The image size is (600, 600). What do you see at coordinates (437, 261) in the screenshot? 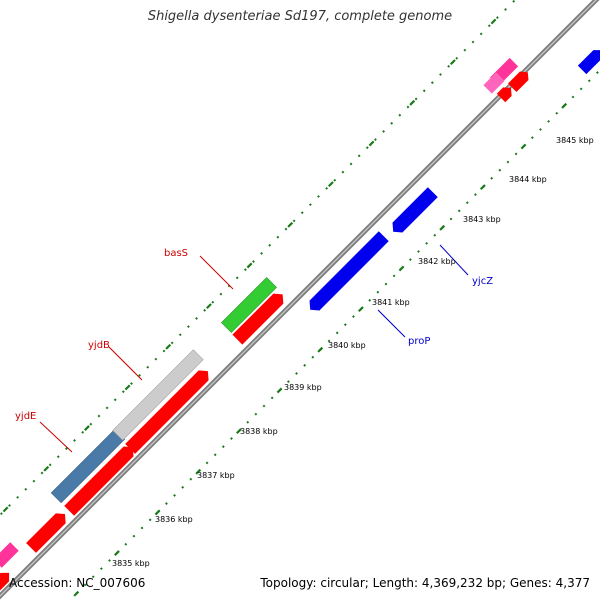
I see `kbp-label: 3842 kbp` at bounding box center [437, 261].